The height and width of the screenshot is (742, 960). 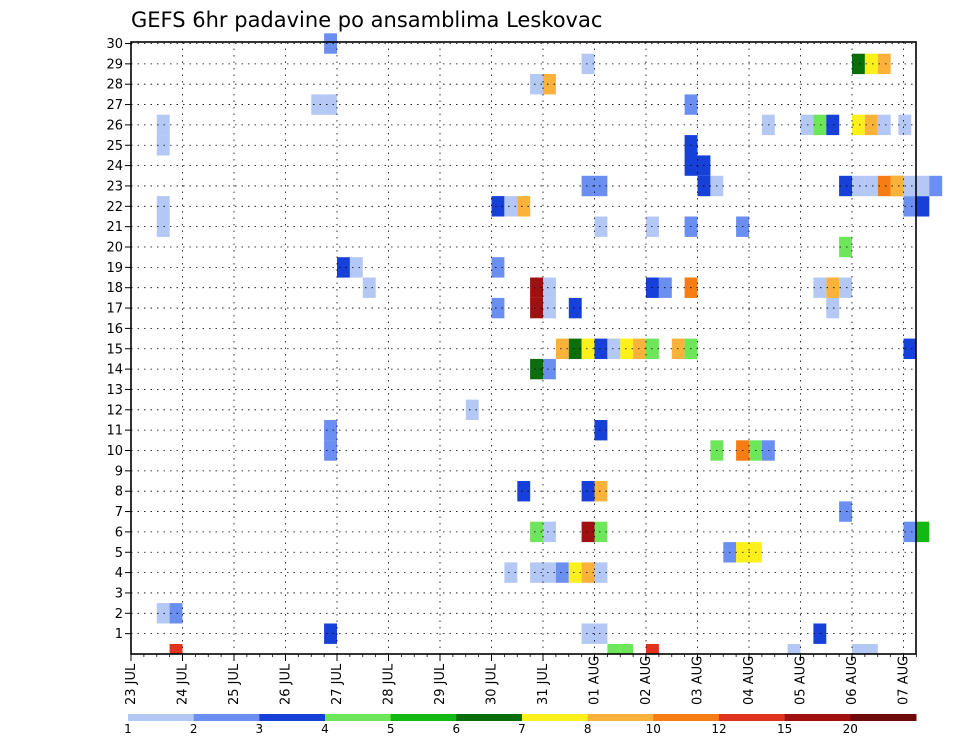 I want to click on x-tick-label: 23 JUL, so click(x=131, y=684).